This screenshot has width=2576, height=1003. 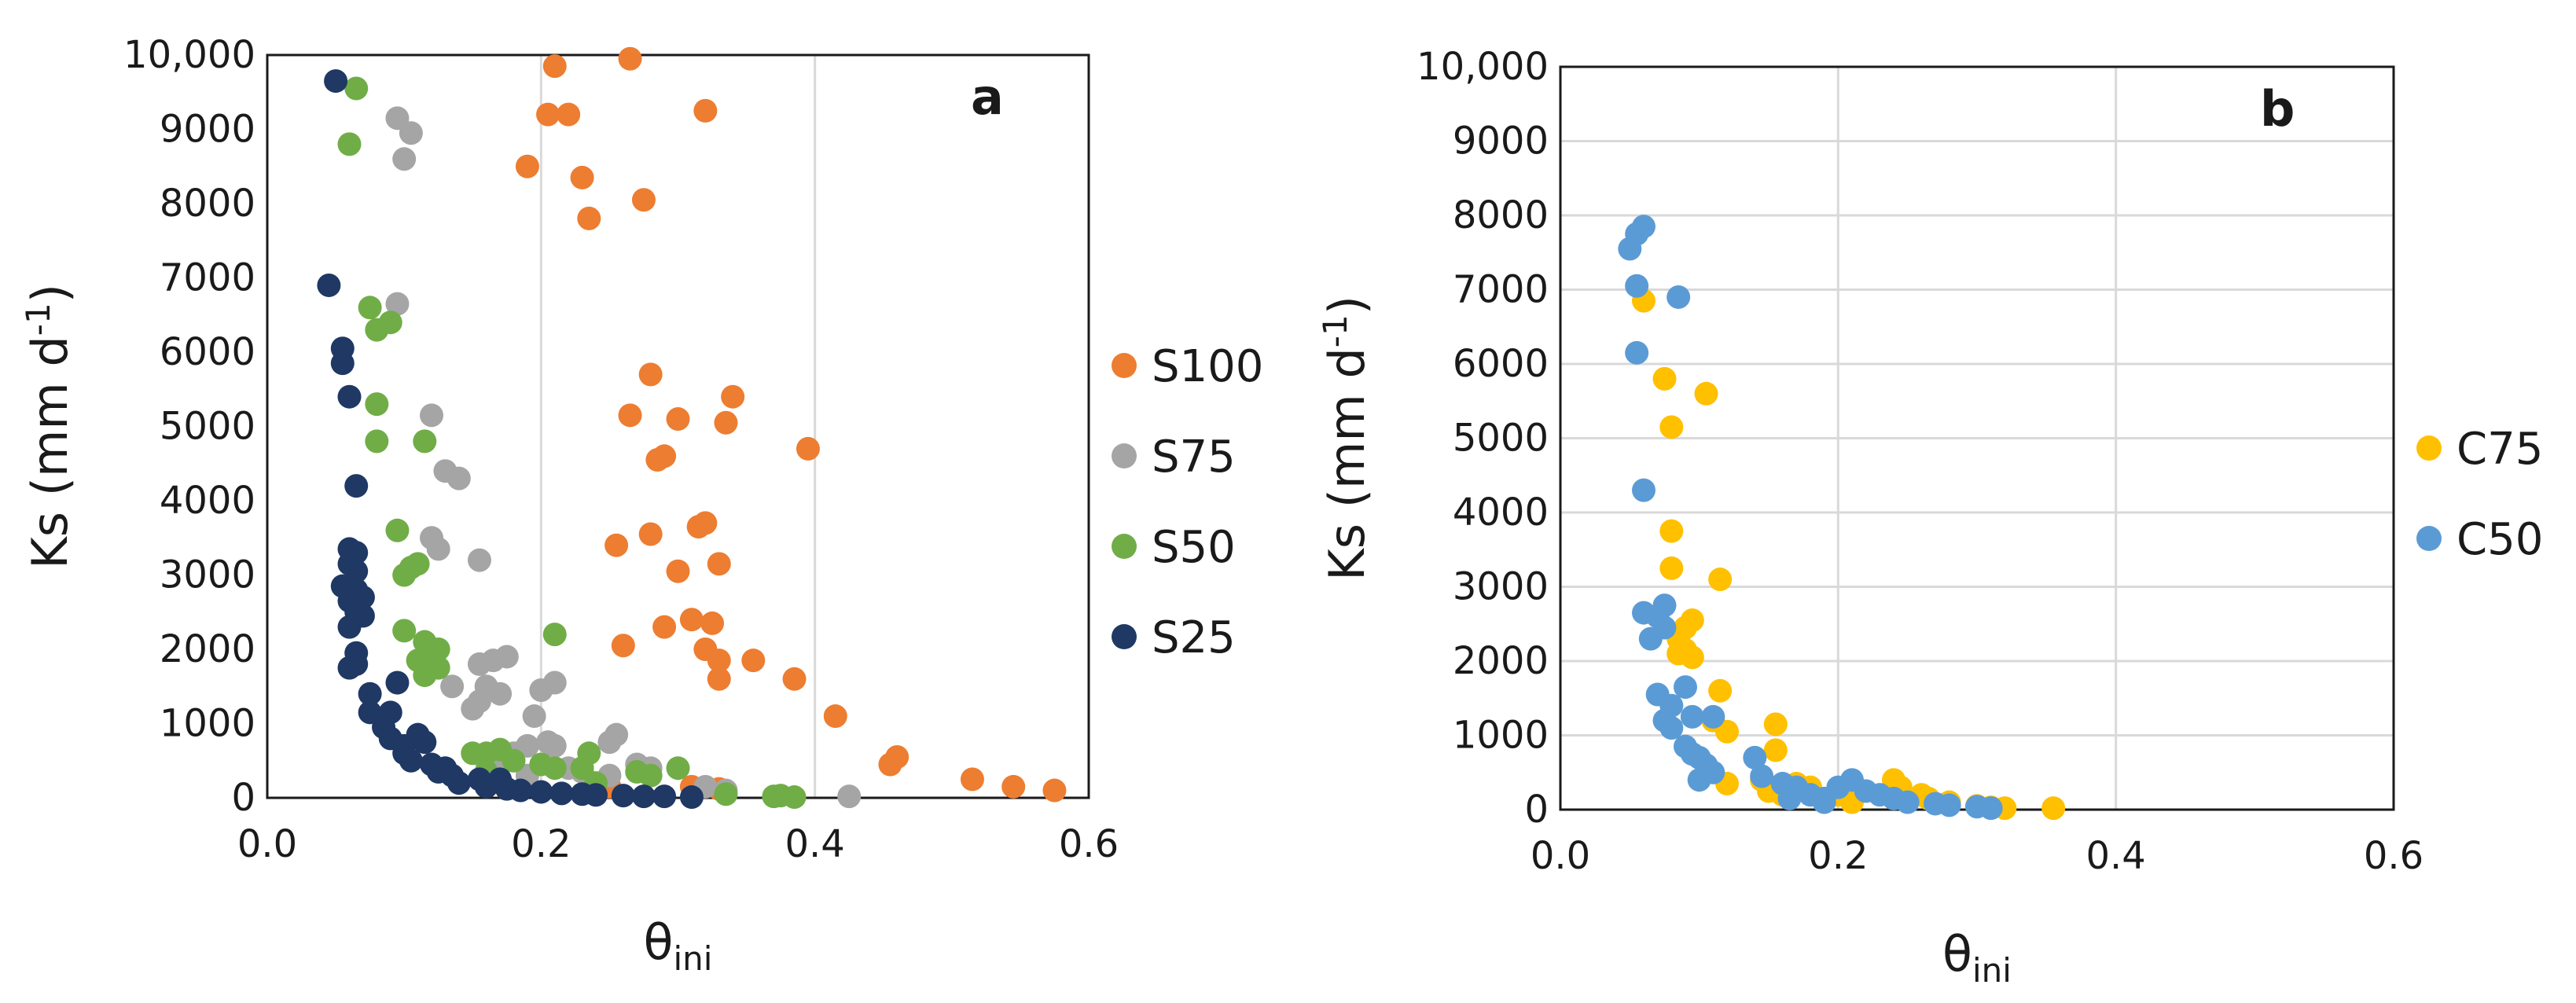 I want to click on legend: S100 S75 S50 S25, so click(x=1187, y=502).